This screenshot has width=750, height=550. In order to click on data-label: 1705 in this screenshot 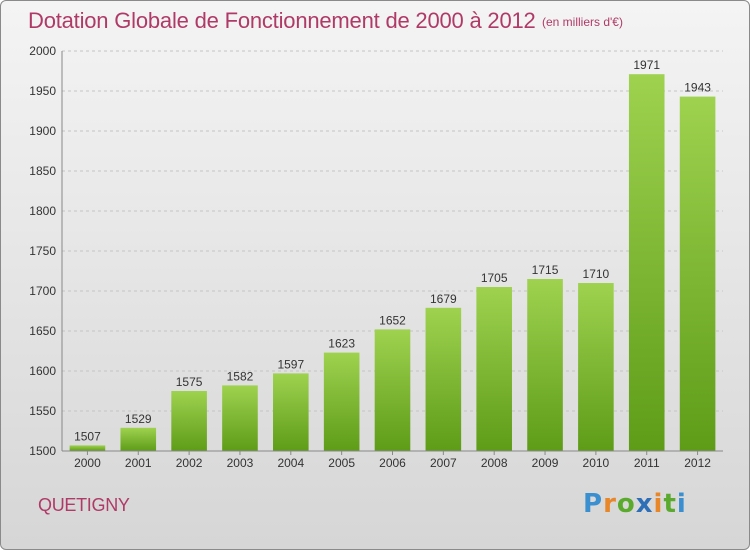, I will do `click(494, 278)`.